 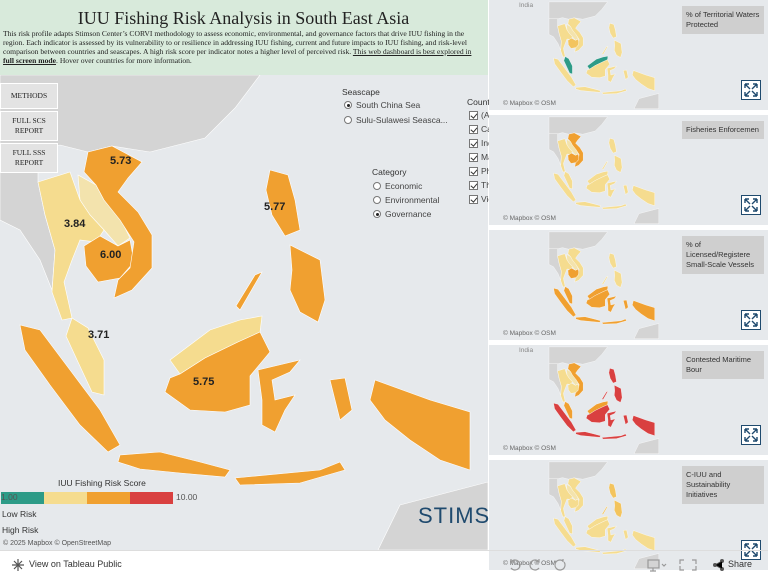 I want to click on radio-option: Environmental, so click(x=406, y=200).